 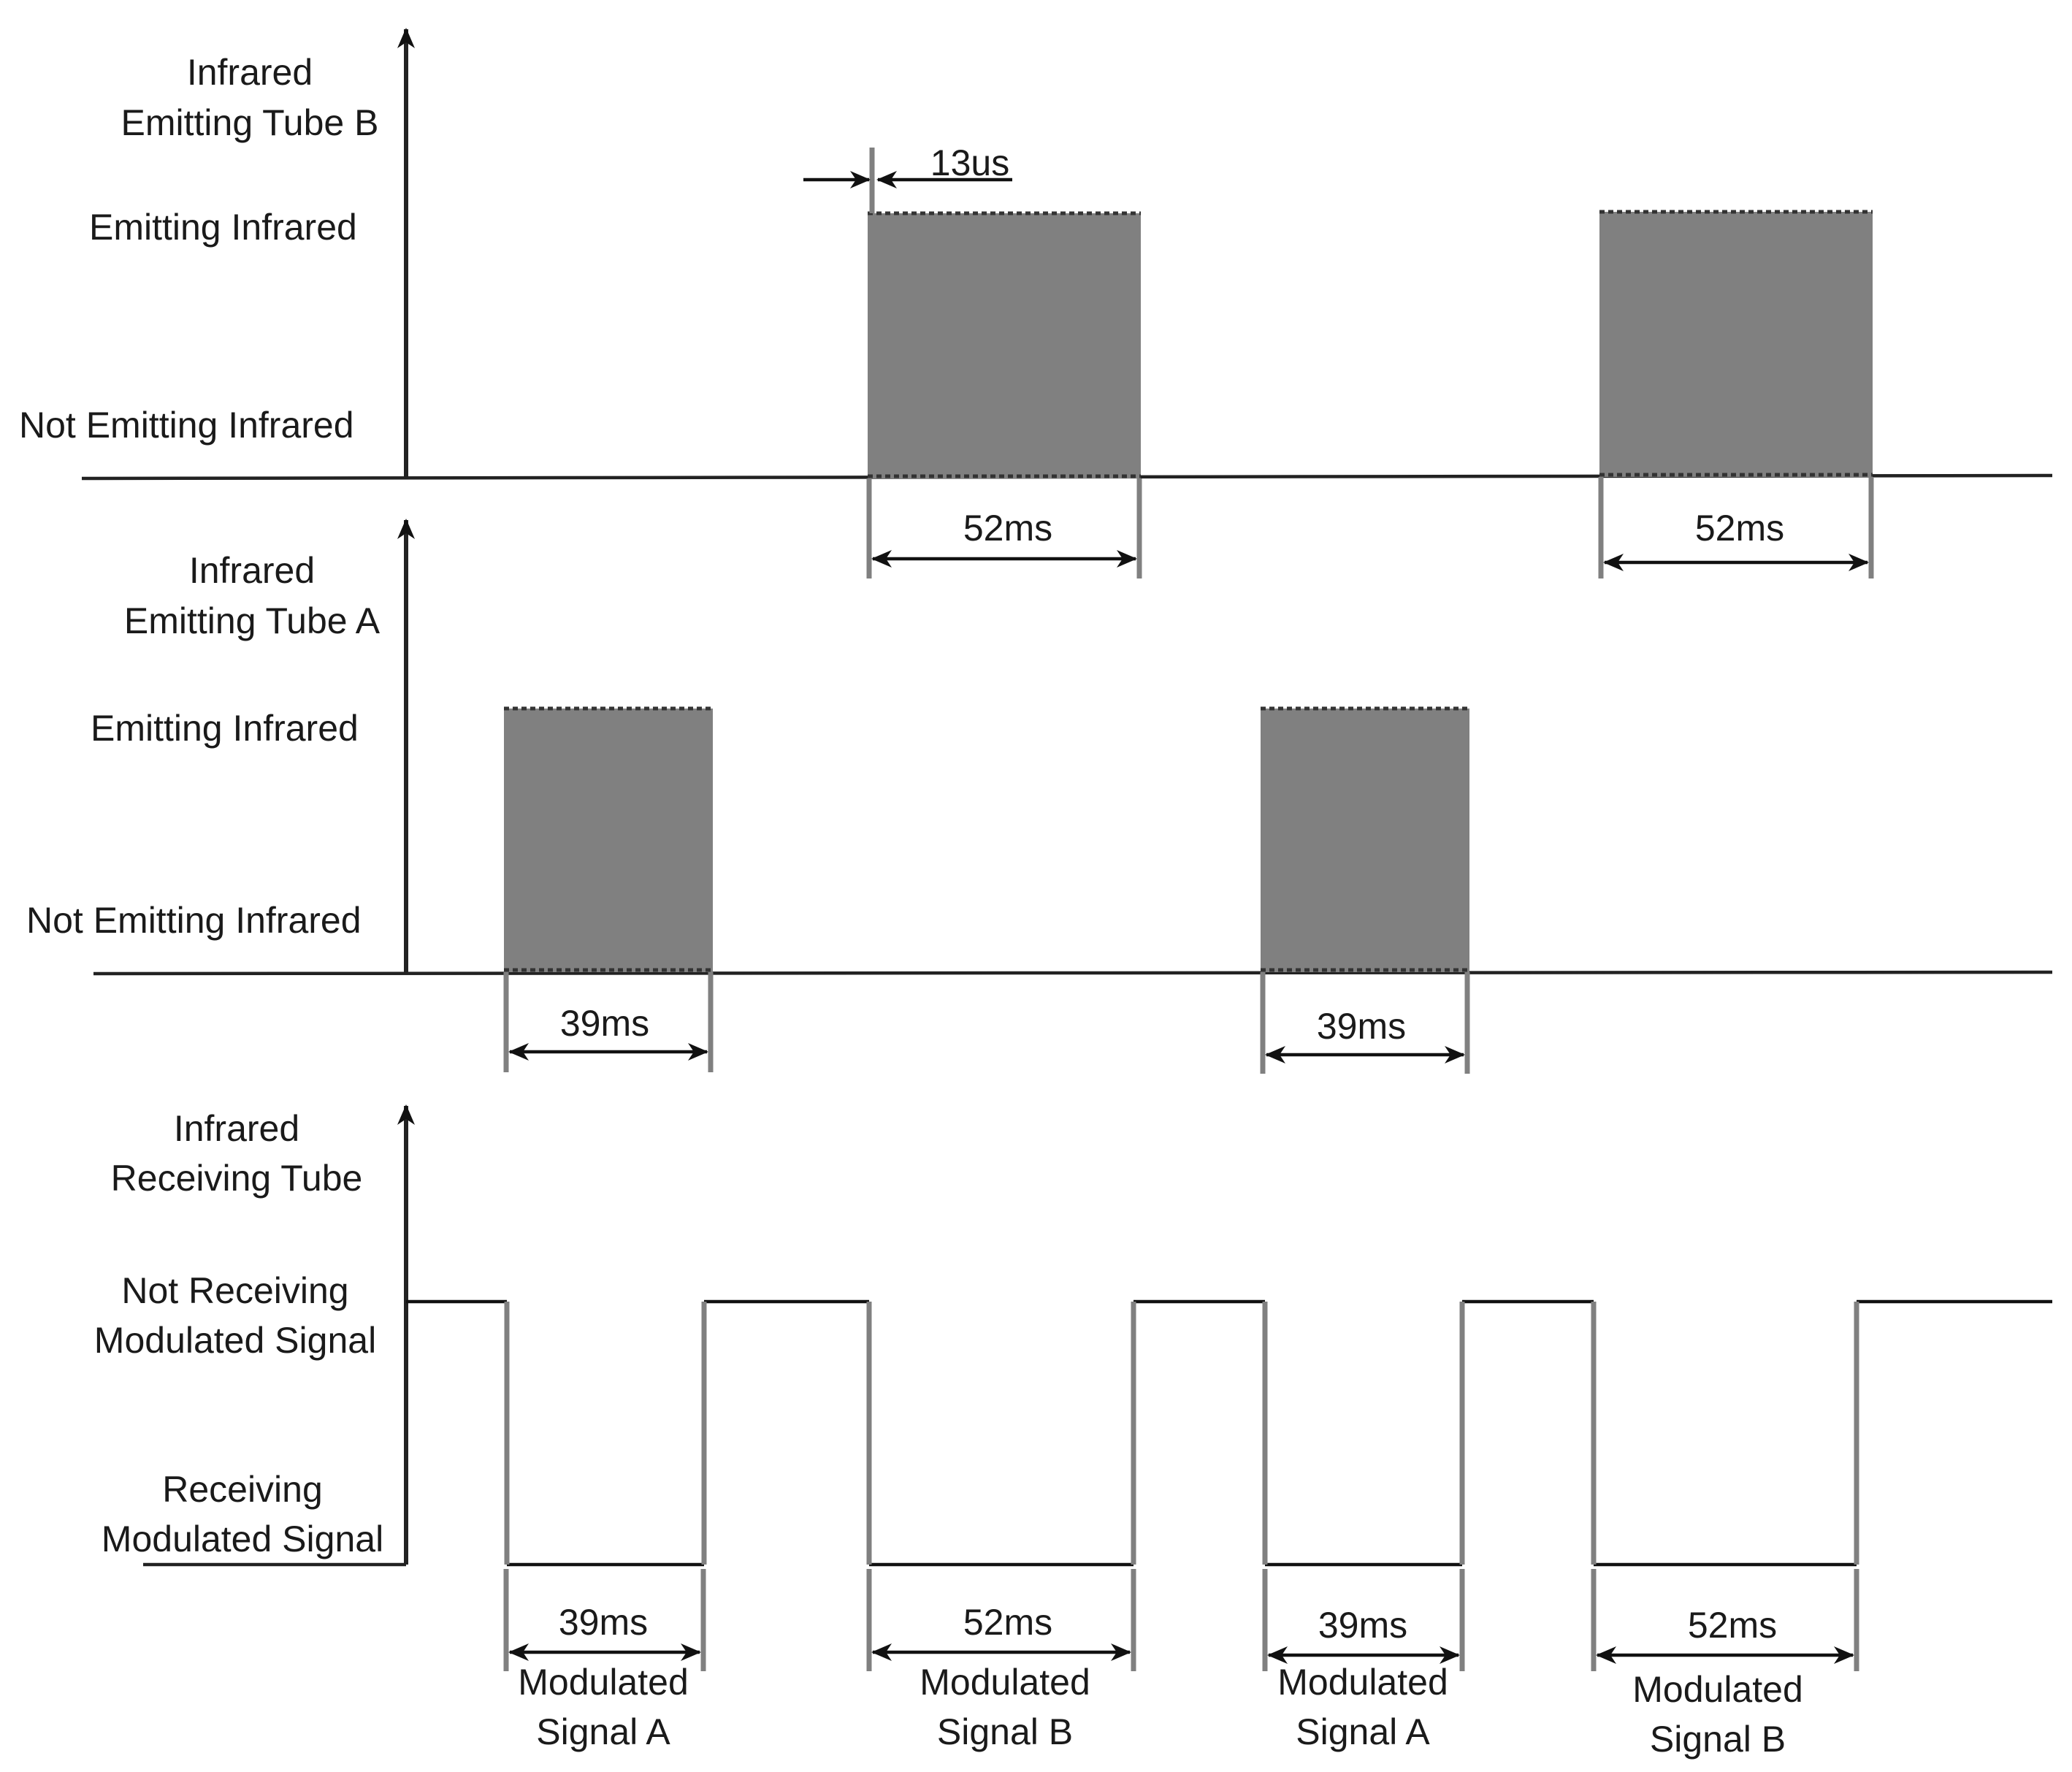 What do you see at coordinates (194, 920) in the screenshot?
I see `tube-a-level-low: Not Emitting Infrared` at bounding box center [194, 920].